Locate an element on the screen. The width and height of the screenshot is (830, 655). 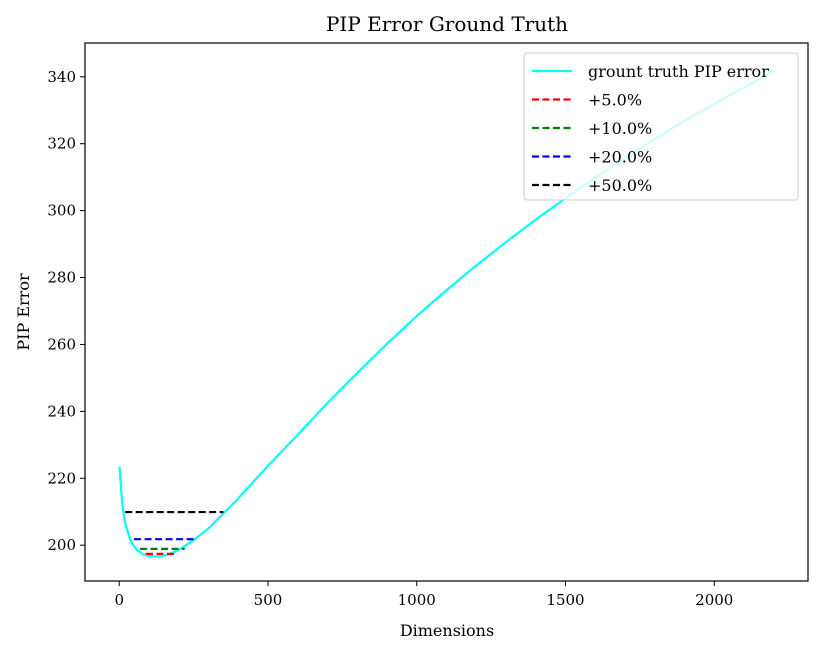
x-axis-ticks: 0 500 1000 1500 2000 is located at coordinates (423, 595).